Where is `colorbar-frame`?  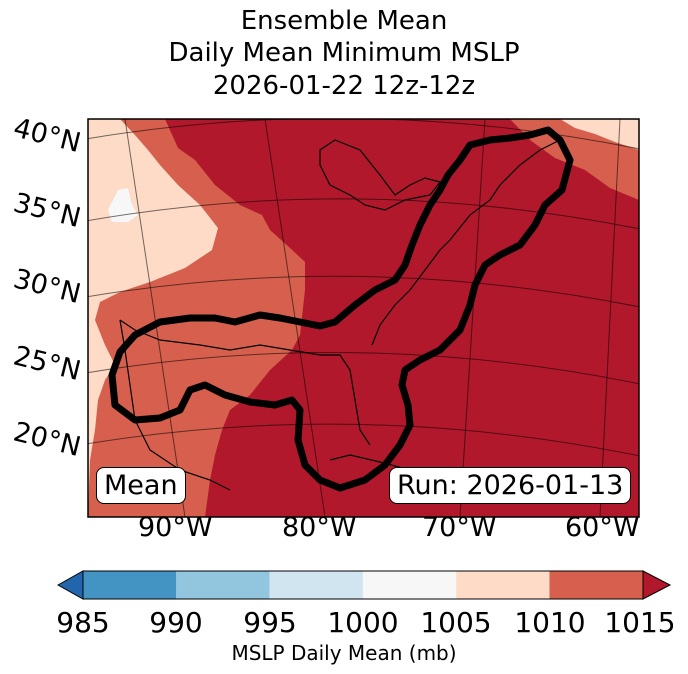
colorbar-frame is located at coordinates (363, 585).